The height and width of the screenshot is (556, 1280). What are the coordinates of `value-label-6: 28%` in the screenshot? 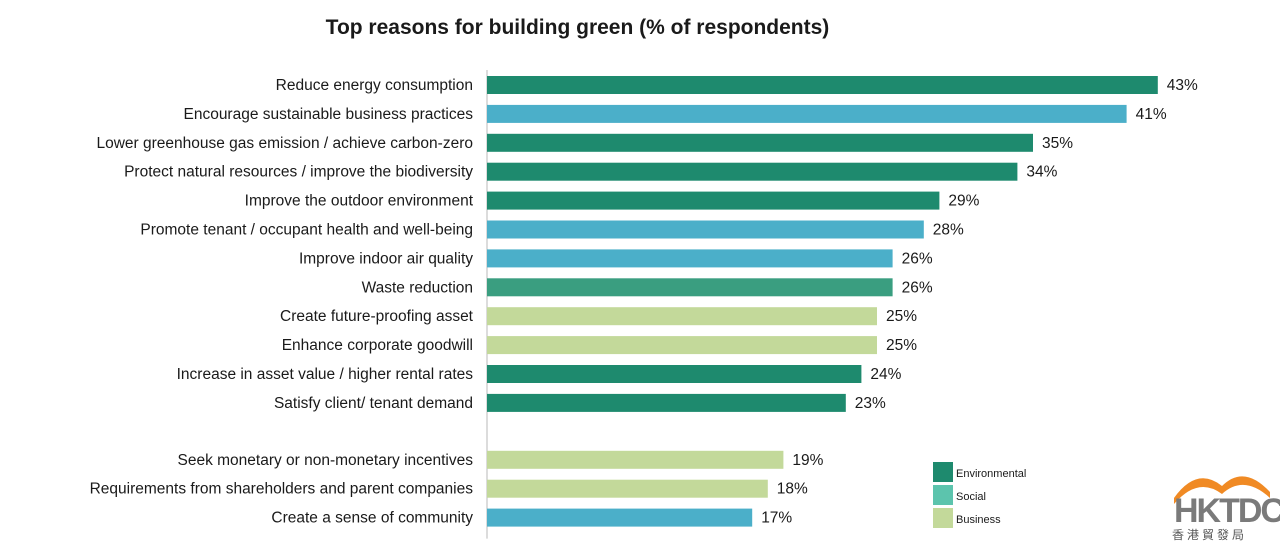 It's located at (948, 230).